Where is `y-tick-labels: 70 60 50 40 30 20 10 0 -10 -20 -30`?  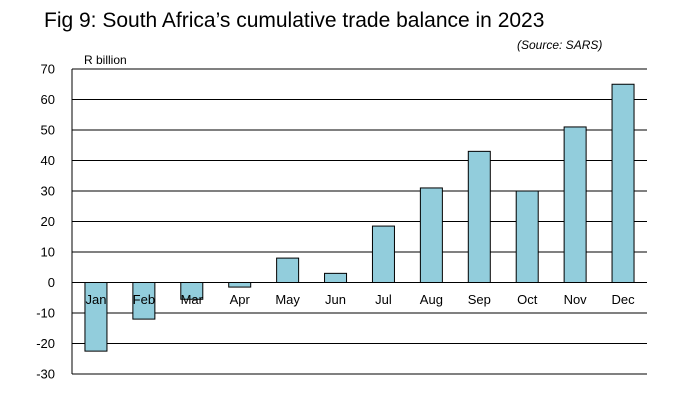
y-tick-labels: 70 60 50 40 30 20 10 0 -10 -20 -30 is located at coordinates (45, 222).